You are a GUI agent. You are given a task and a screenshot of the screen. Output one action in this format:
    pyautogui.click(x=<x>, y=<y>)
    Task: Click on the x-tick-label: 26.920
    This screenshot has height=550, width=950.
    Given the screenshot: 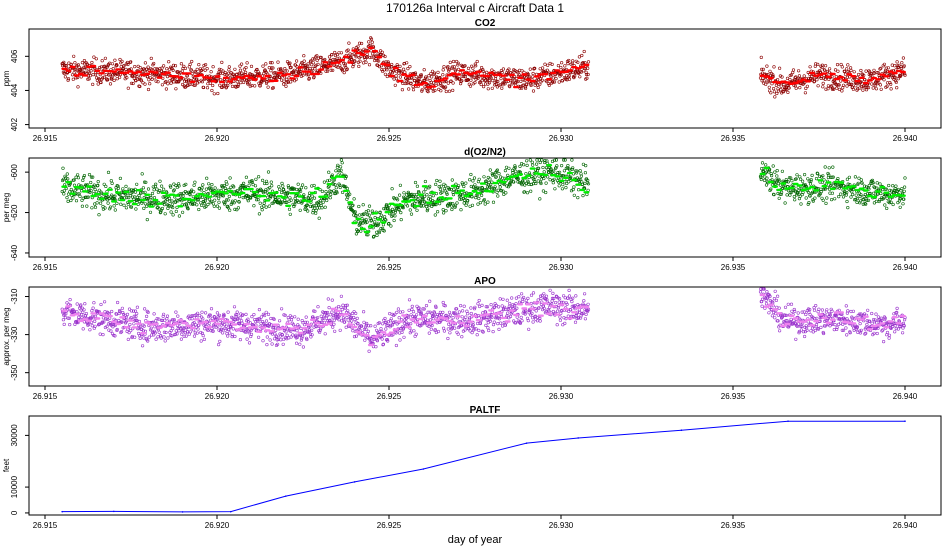 What is the action you would take?
    pyautogui.click(x=217, y=267)
    